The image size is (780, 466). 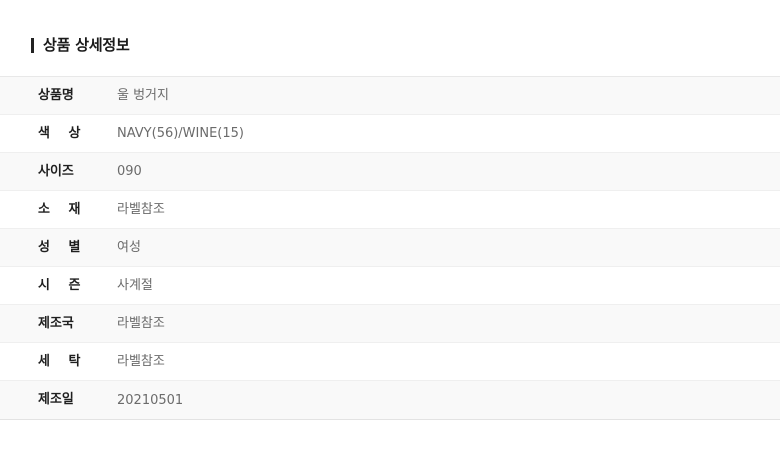 What do you see at coordinates (180, 133) in the screenshot?
I see `spec-value: NAVY(56)/WINE(15)` at bounding box center [180, 133].